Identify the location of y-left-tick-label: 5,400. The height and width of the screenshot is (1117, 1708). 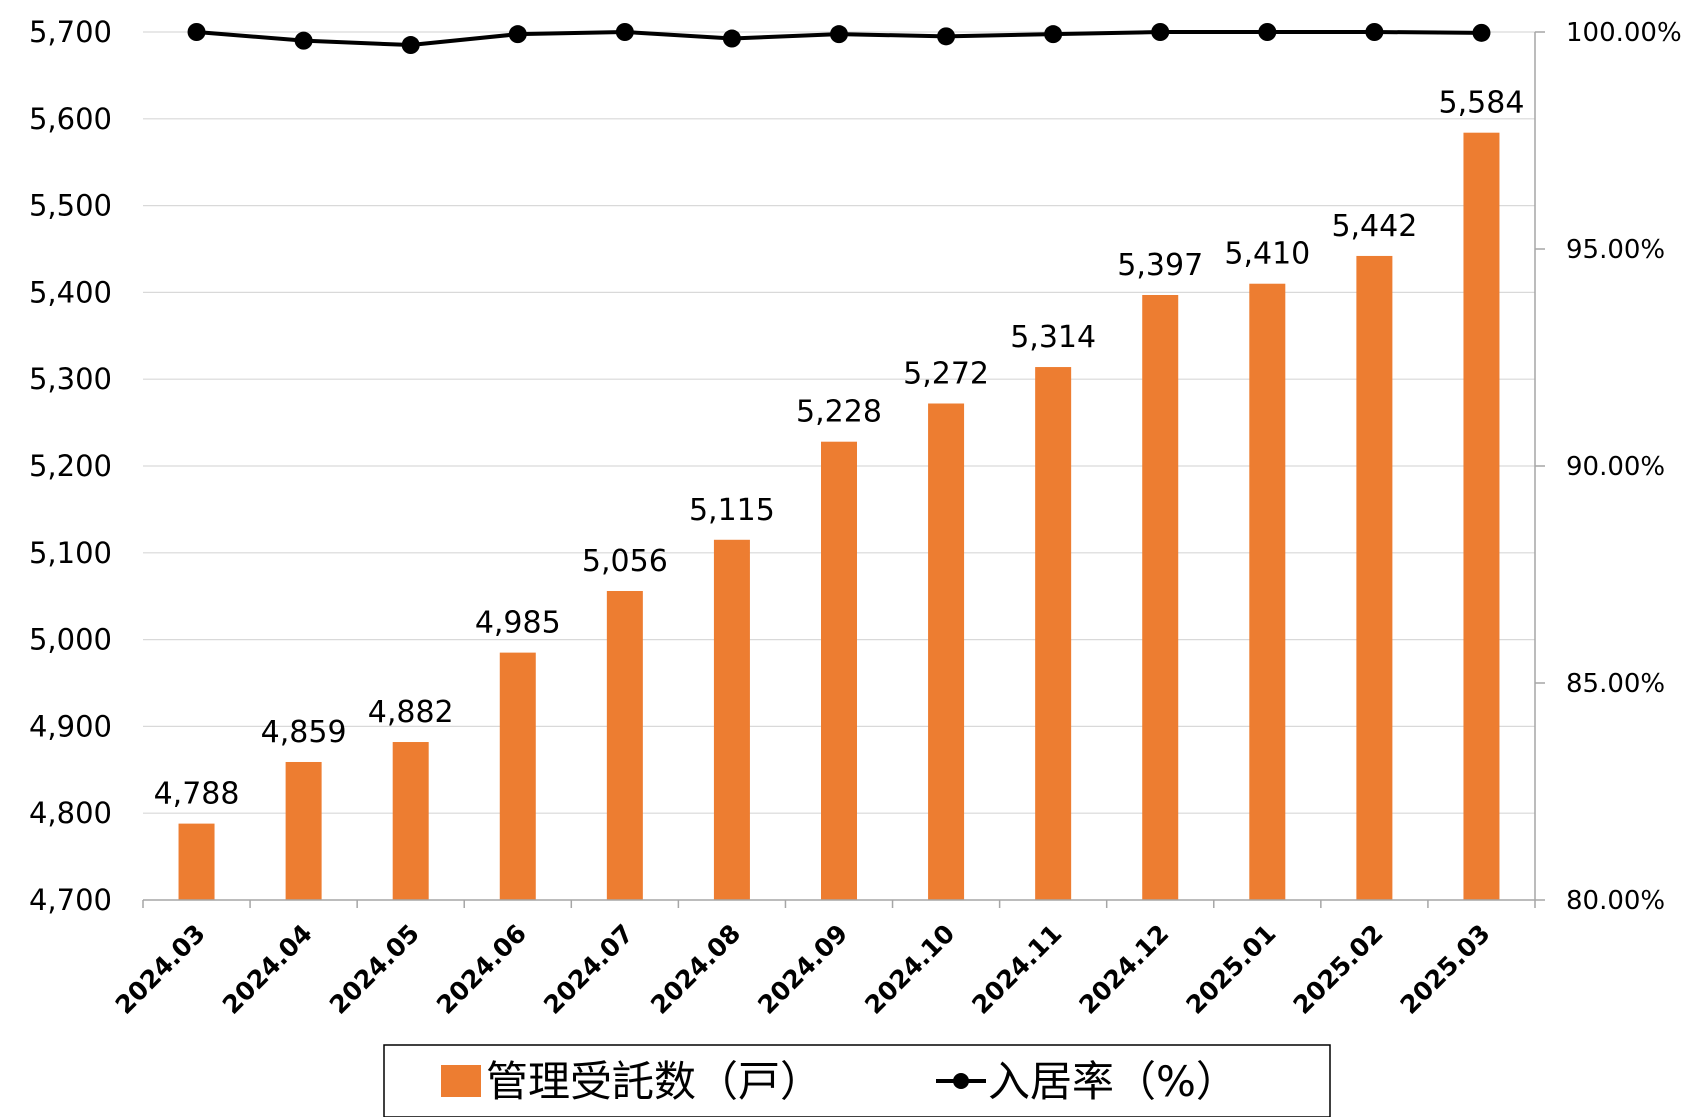
(70, 292).